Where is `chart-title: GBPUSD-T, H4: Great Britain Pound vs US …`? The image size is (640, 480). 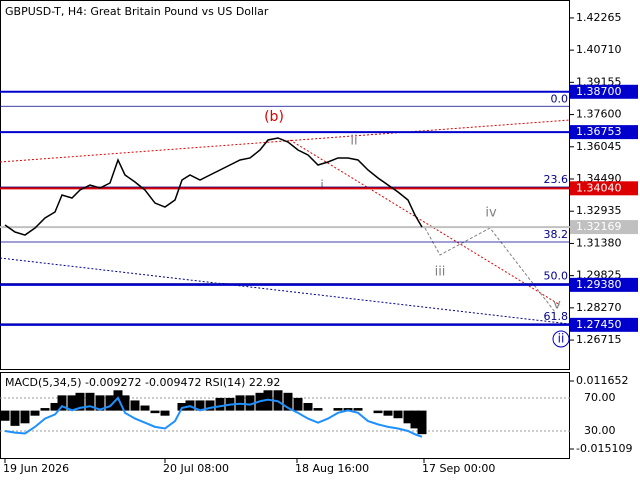 chart-title: GBPUSD-T, H4: Great Britain Pound vs US … is located at coordinates (137, 11).